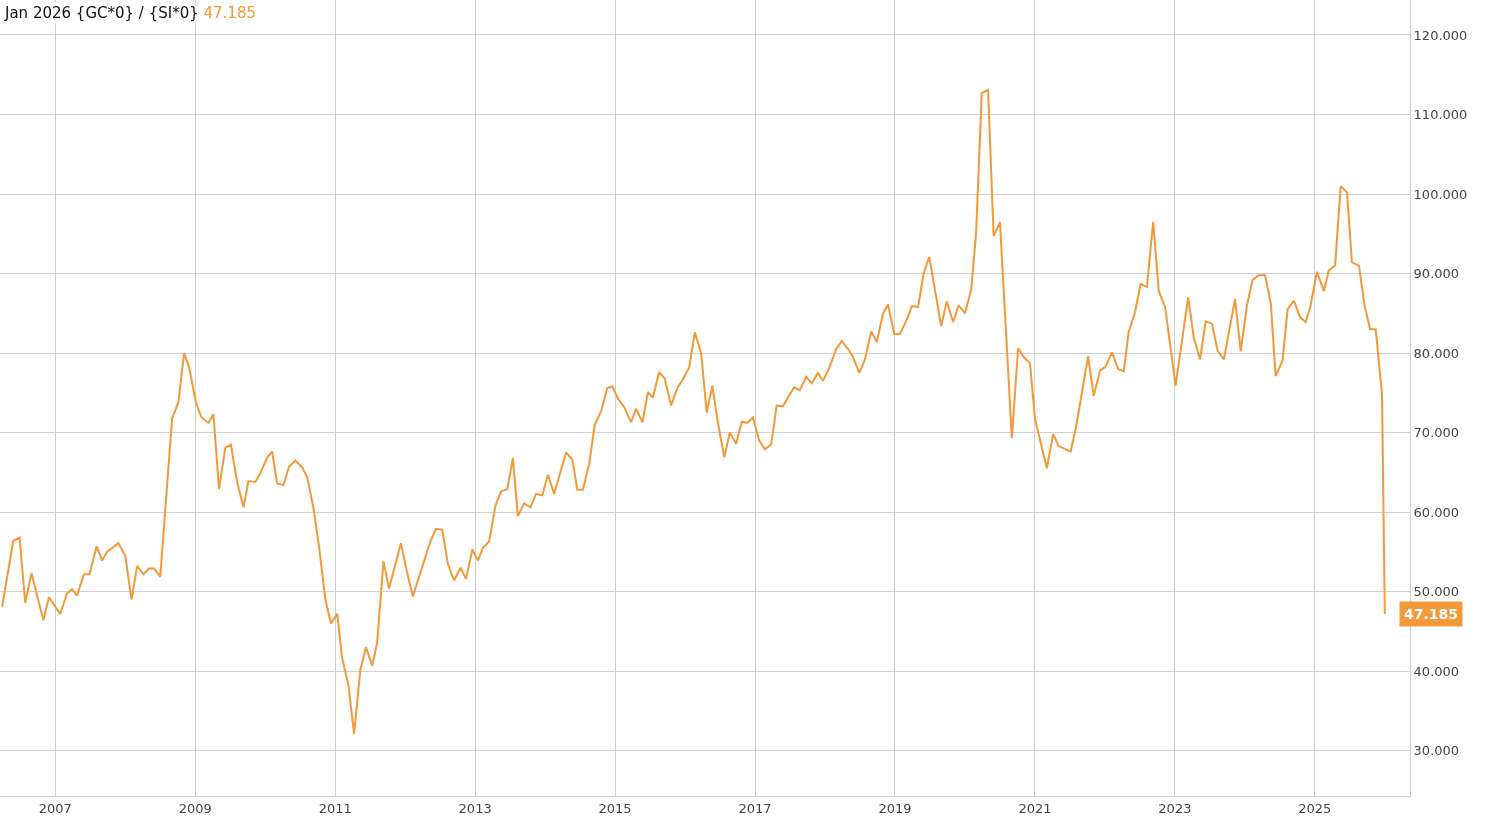 The width and height of the screenshot is (1486, 826). What do you see at coordinates (1436, 592) in the screenshot?
I see `y-tick-label: 50.000` at bounding box center [1436, 592].